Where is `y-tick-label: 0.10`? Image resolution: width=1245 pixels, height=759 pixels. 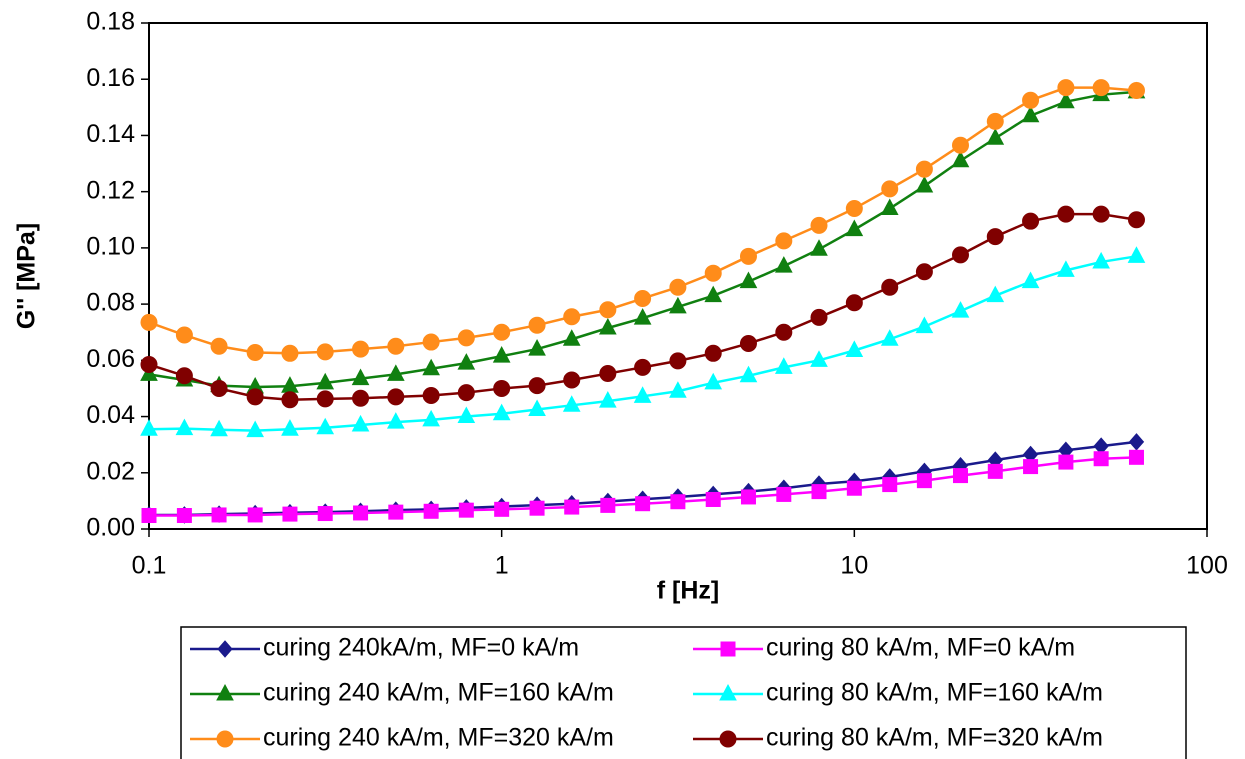 y-tick-label: 0.10 is located at coordinates (110, 246).